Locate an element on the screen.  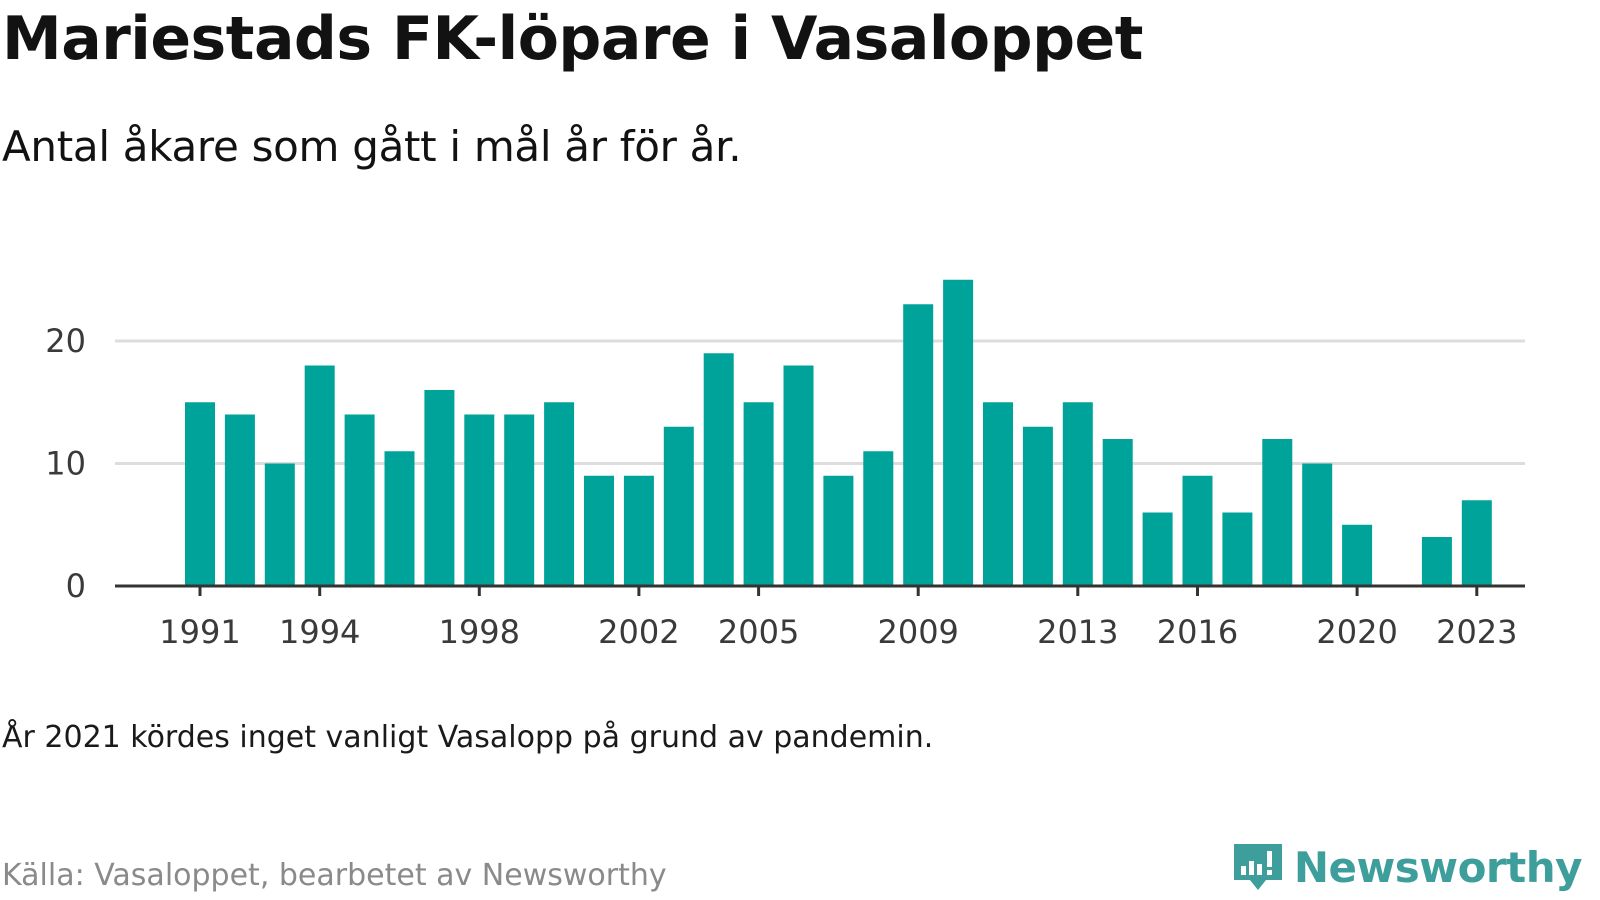
bar-2010 is located at coordinates (958, 432).